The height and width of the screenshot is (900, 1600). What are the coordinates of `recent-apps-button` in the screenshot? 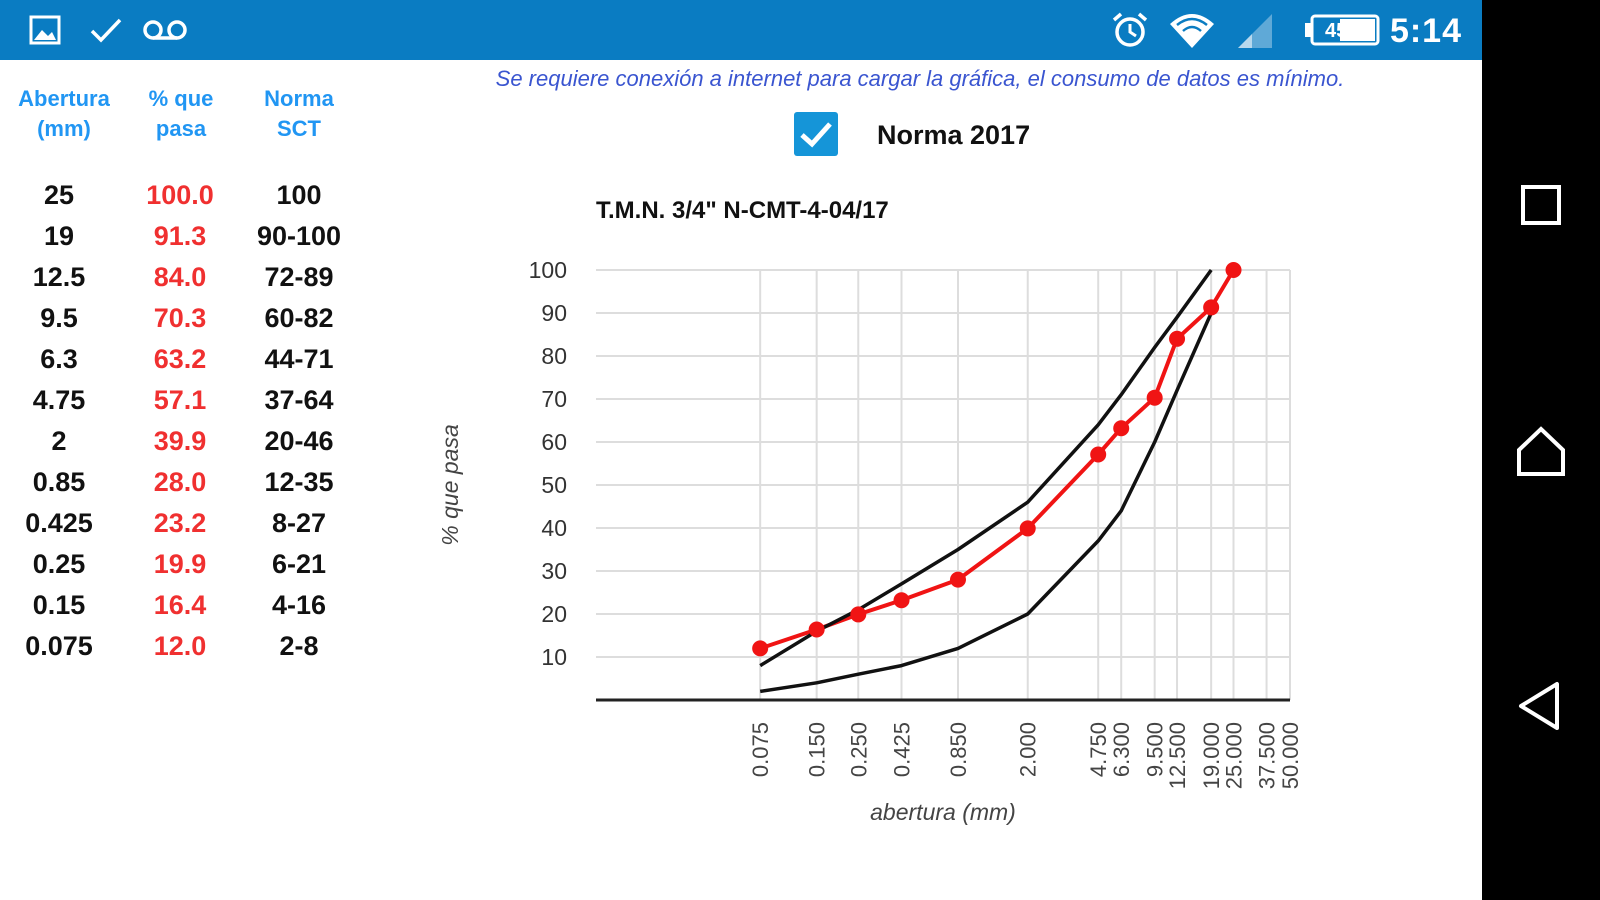 It's located at (1541, 205).